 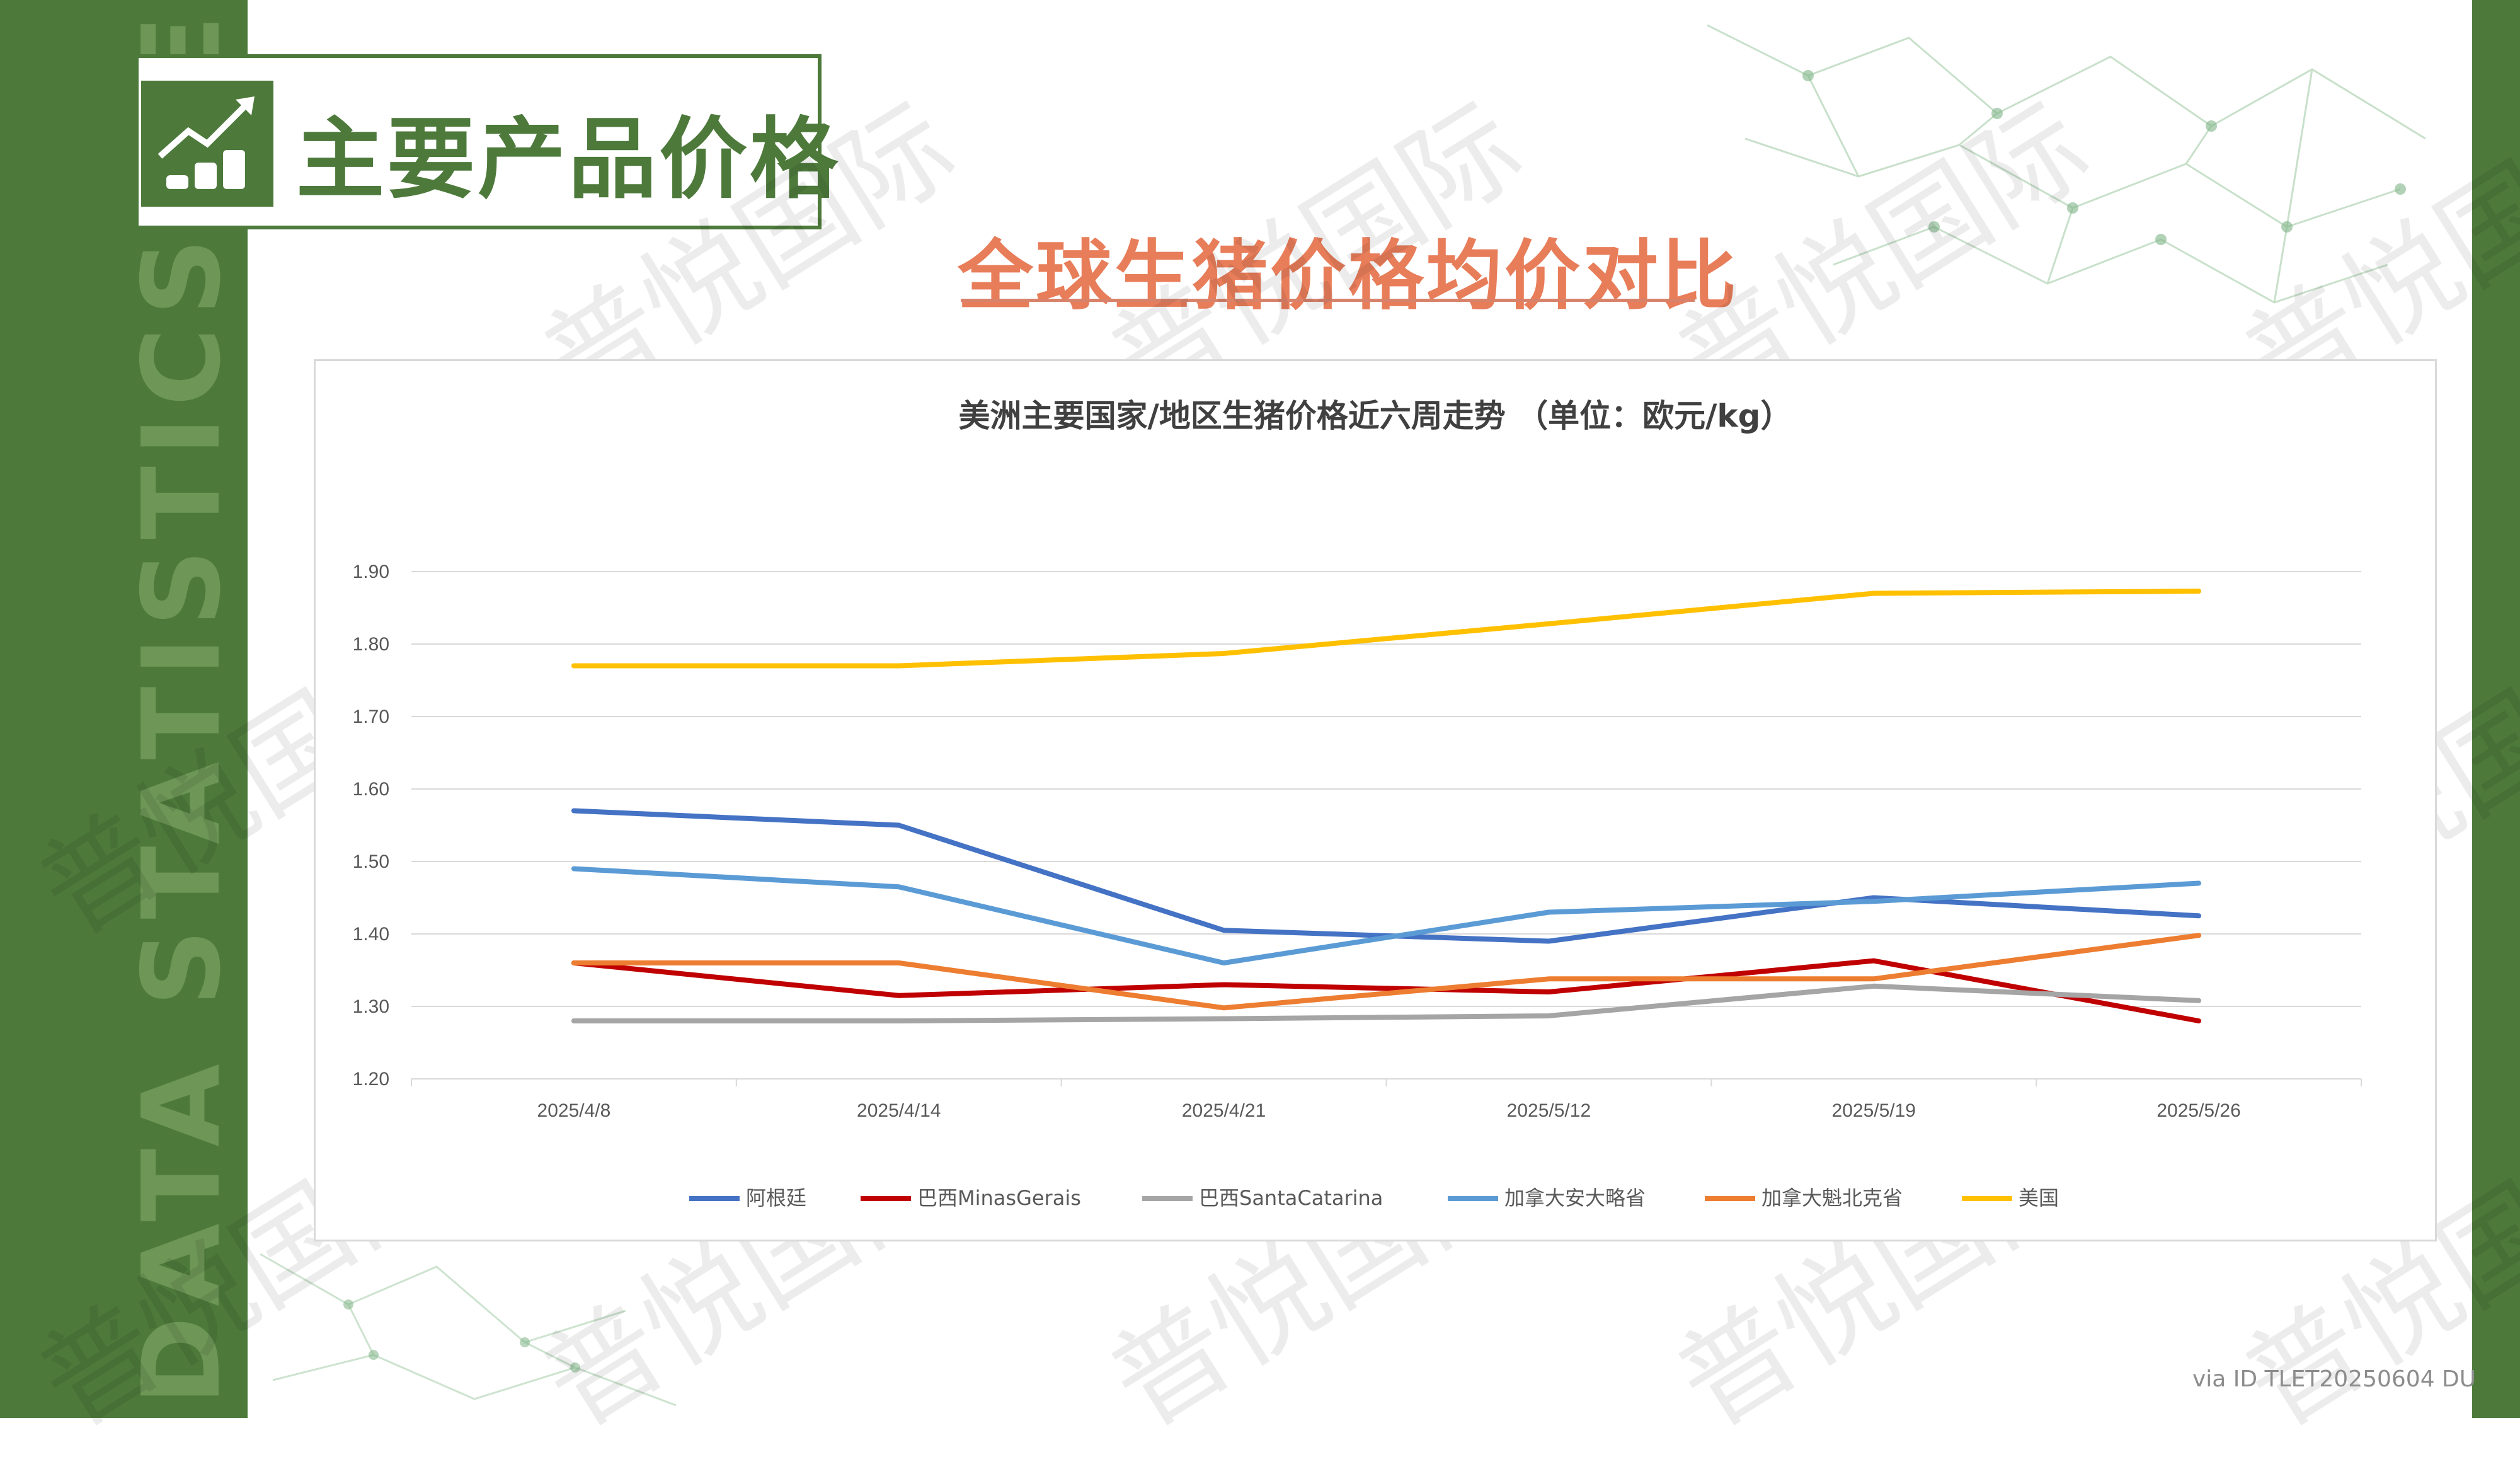 I want to click on legend-label: 加拿大魁北克省, so click(x=1832, y=1198).